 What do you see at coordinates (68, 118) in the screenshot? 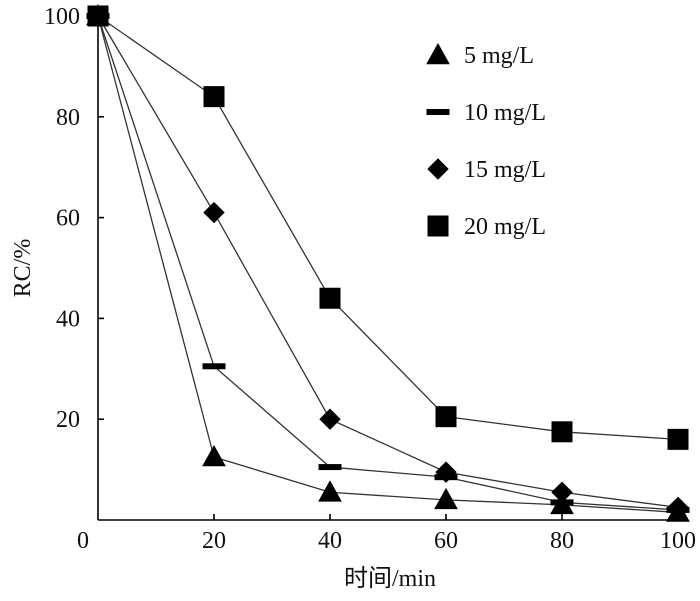
I see `y-tick-label: 80` at bounding box center [68, 118].